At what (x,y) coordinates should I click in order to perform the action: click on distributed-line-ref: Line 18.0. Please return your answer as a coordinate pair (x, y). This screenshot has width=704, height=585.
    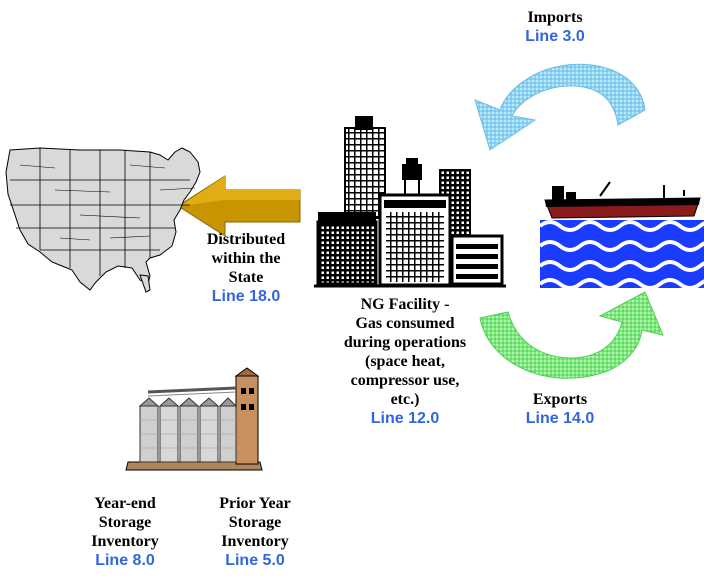
    Looking at the image, I should click on (246, 296).